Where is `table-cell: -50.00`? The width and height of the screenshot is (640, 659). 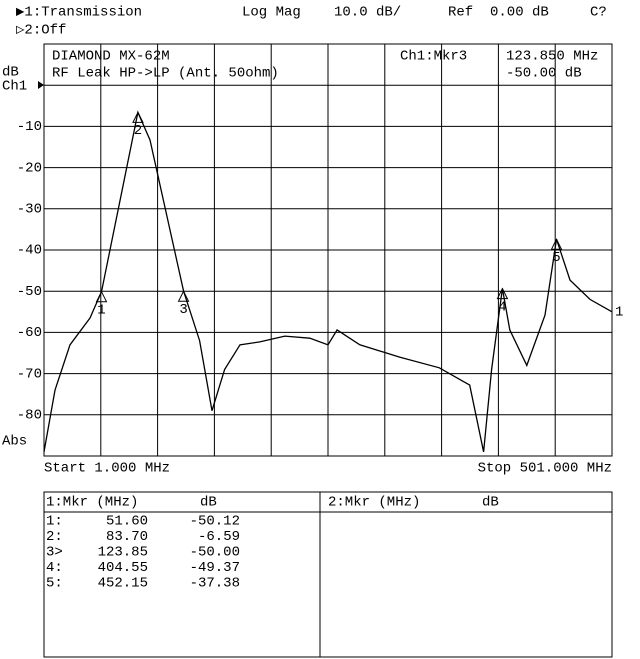 table-cell: -50.00 is located at coordinates (215, 553).